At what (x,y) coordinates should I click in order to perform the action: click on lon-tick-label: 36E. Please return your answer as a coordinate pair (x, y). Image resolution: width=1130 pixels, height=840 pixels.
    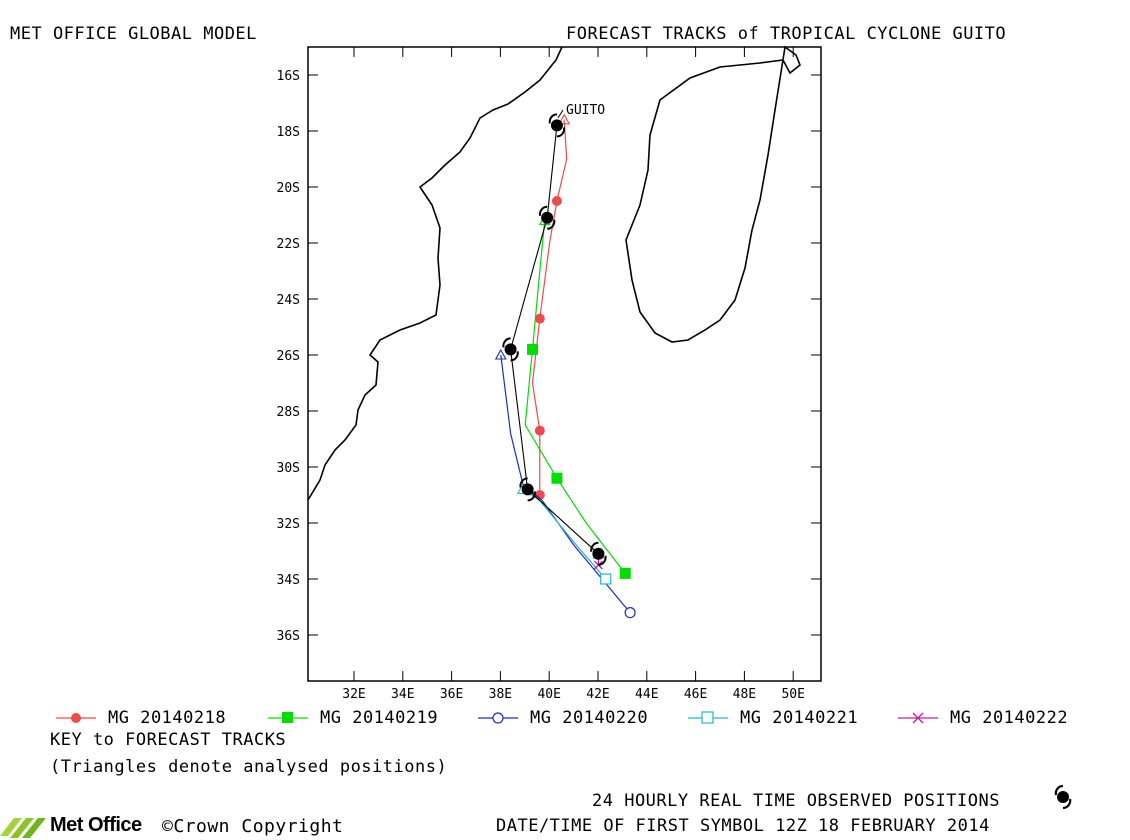
    Looking at the image, I should click on (451, 694).